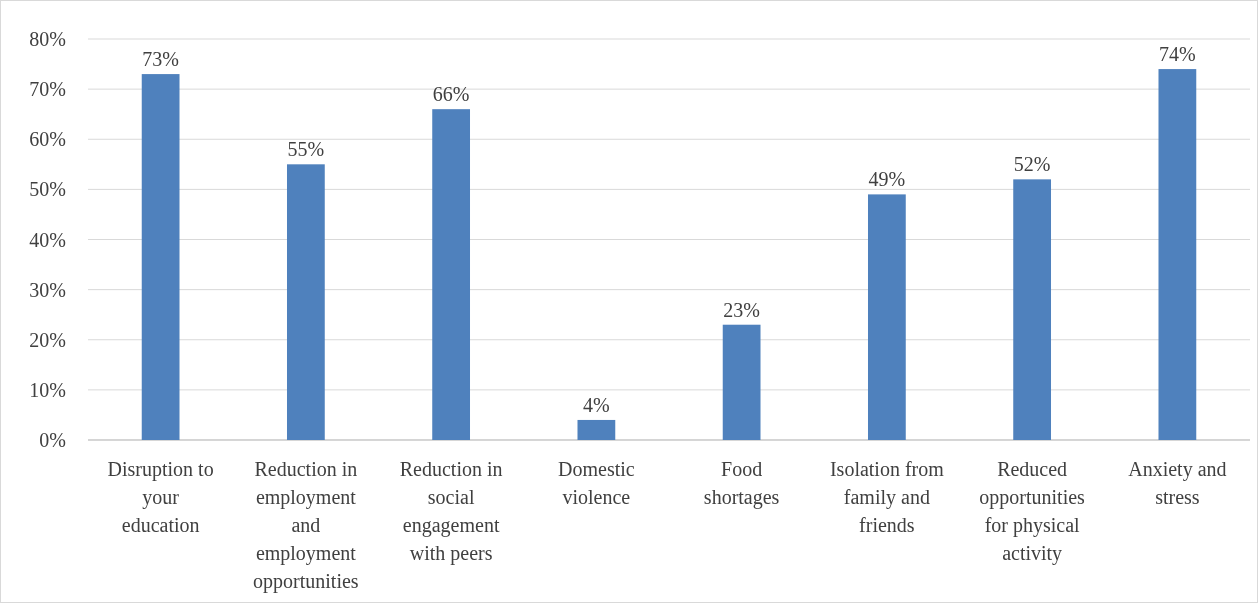 This screenshot has height=603, width=1258. I want to click on data-label: 23%, so click(741, 309).